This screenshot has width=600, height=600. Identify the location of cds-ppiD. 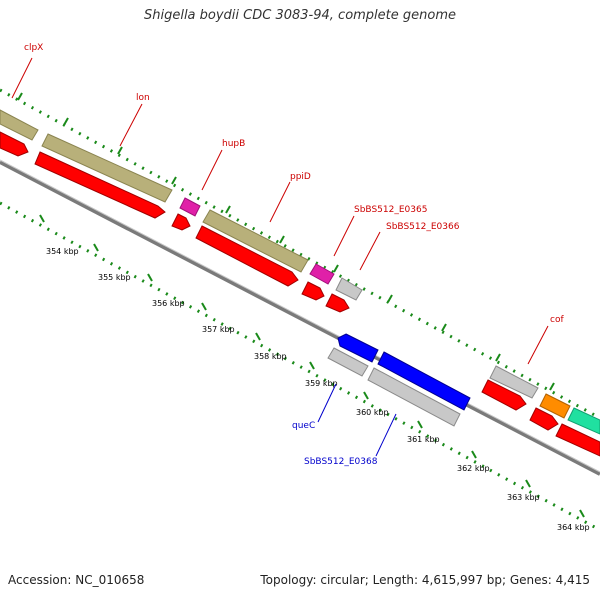
(247, 256).